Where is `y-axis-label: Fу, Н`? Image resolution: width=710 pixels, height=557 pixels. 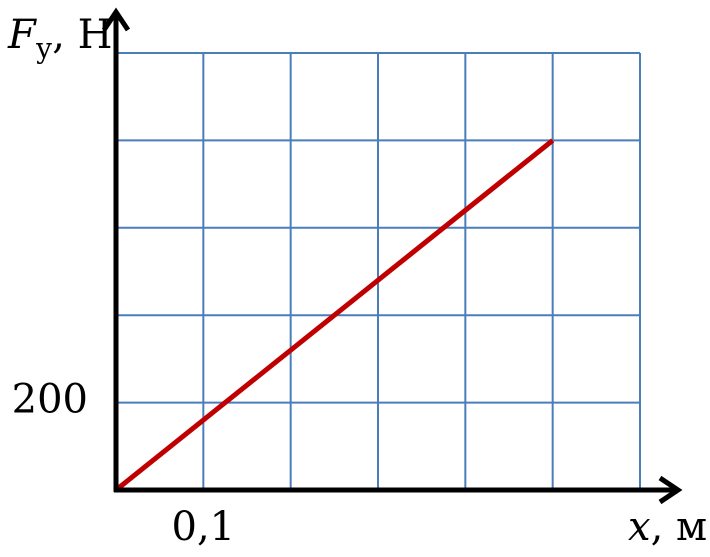 y-axis-label: Fу, Н is located at coordinates (60, 38).